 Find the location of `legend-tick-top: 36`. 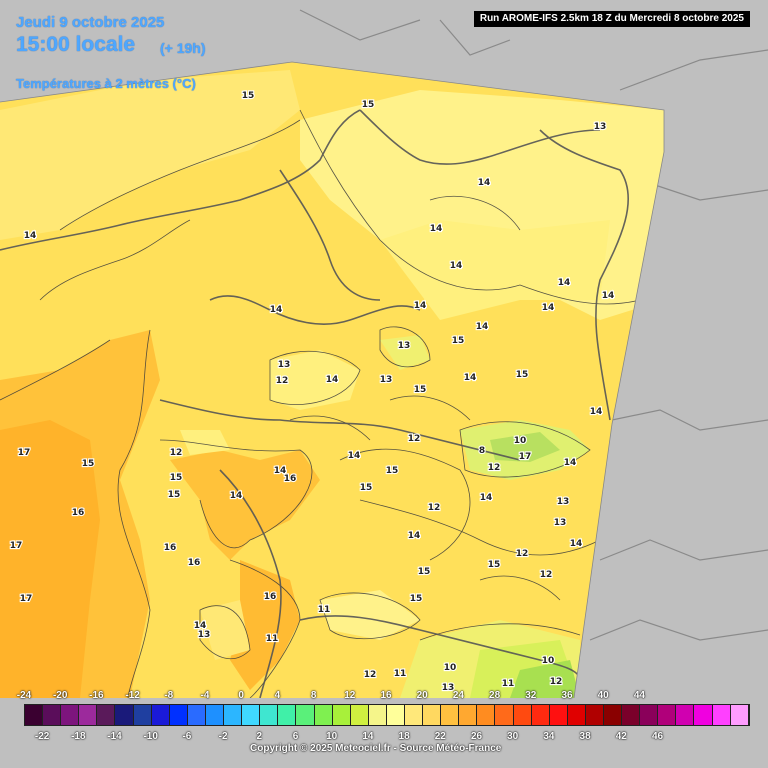

legend-tick-top: 36 is located at coordinates (567, 695).